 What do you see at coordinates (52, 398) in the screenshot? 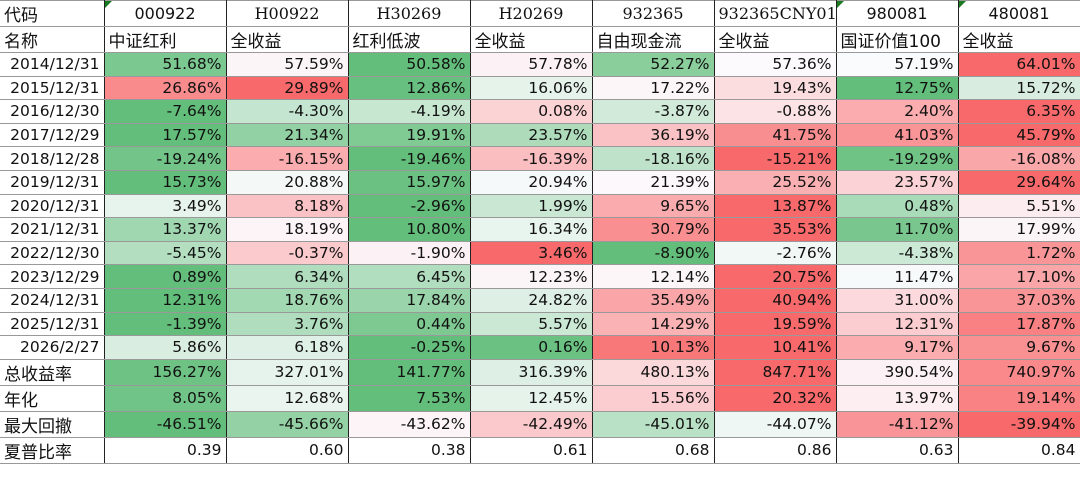
I see `row-label: 年化` at bounding box center [52, 398].